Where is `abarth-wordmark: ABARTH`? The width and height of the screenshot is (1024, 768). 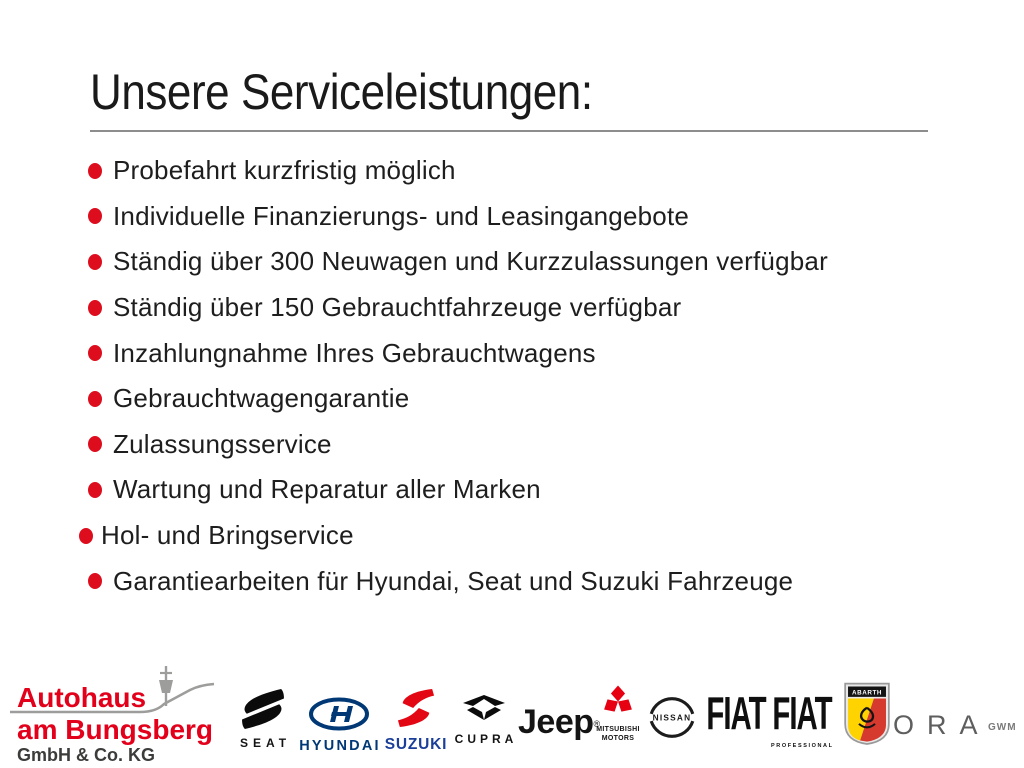 abarth-wordmark: ABARTH is located at coordinates (867, 693).